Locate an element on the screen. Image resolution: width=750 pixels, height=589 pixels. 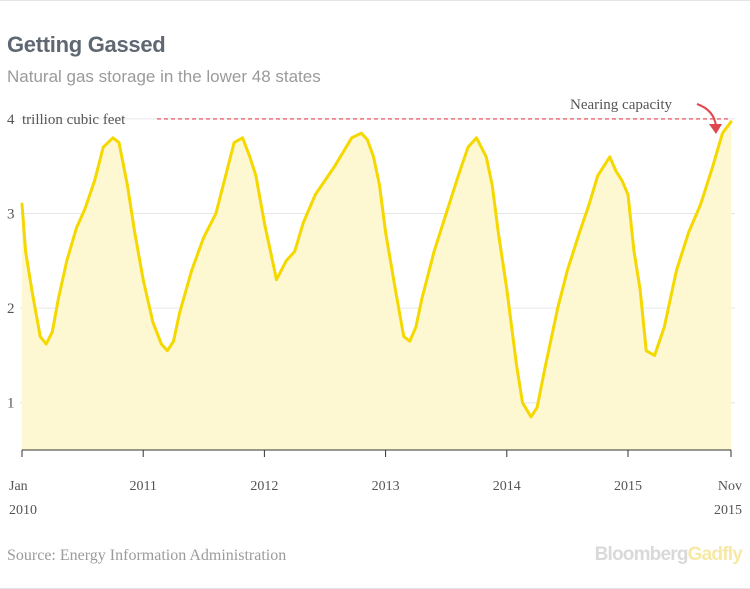
y-tick-label: 1 is located at coordinates (11, 404).